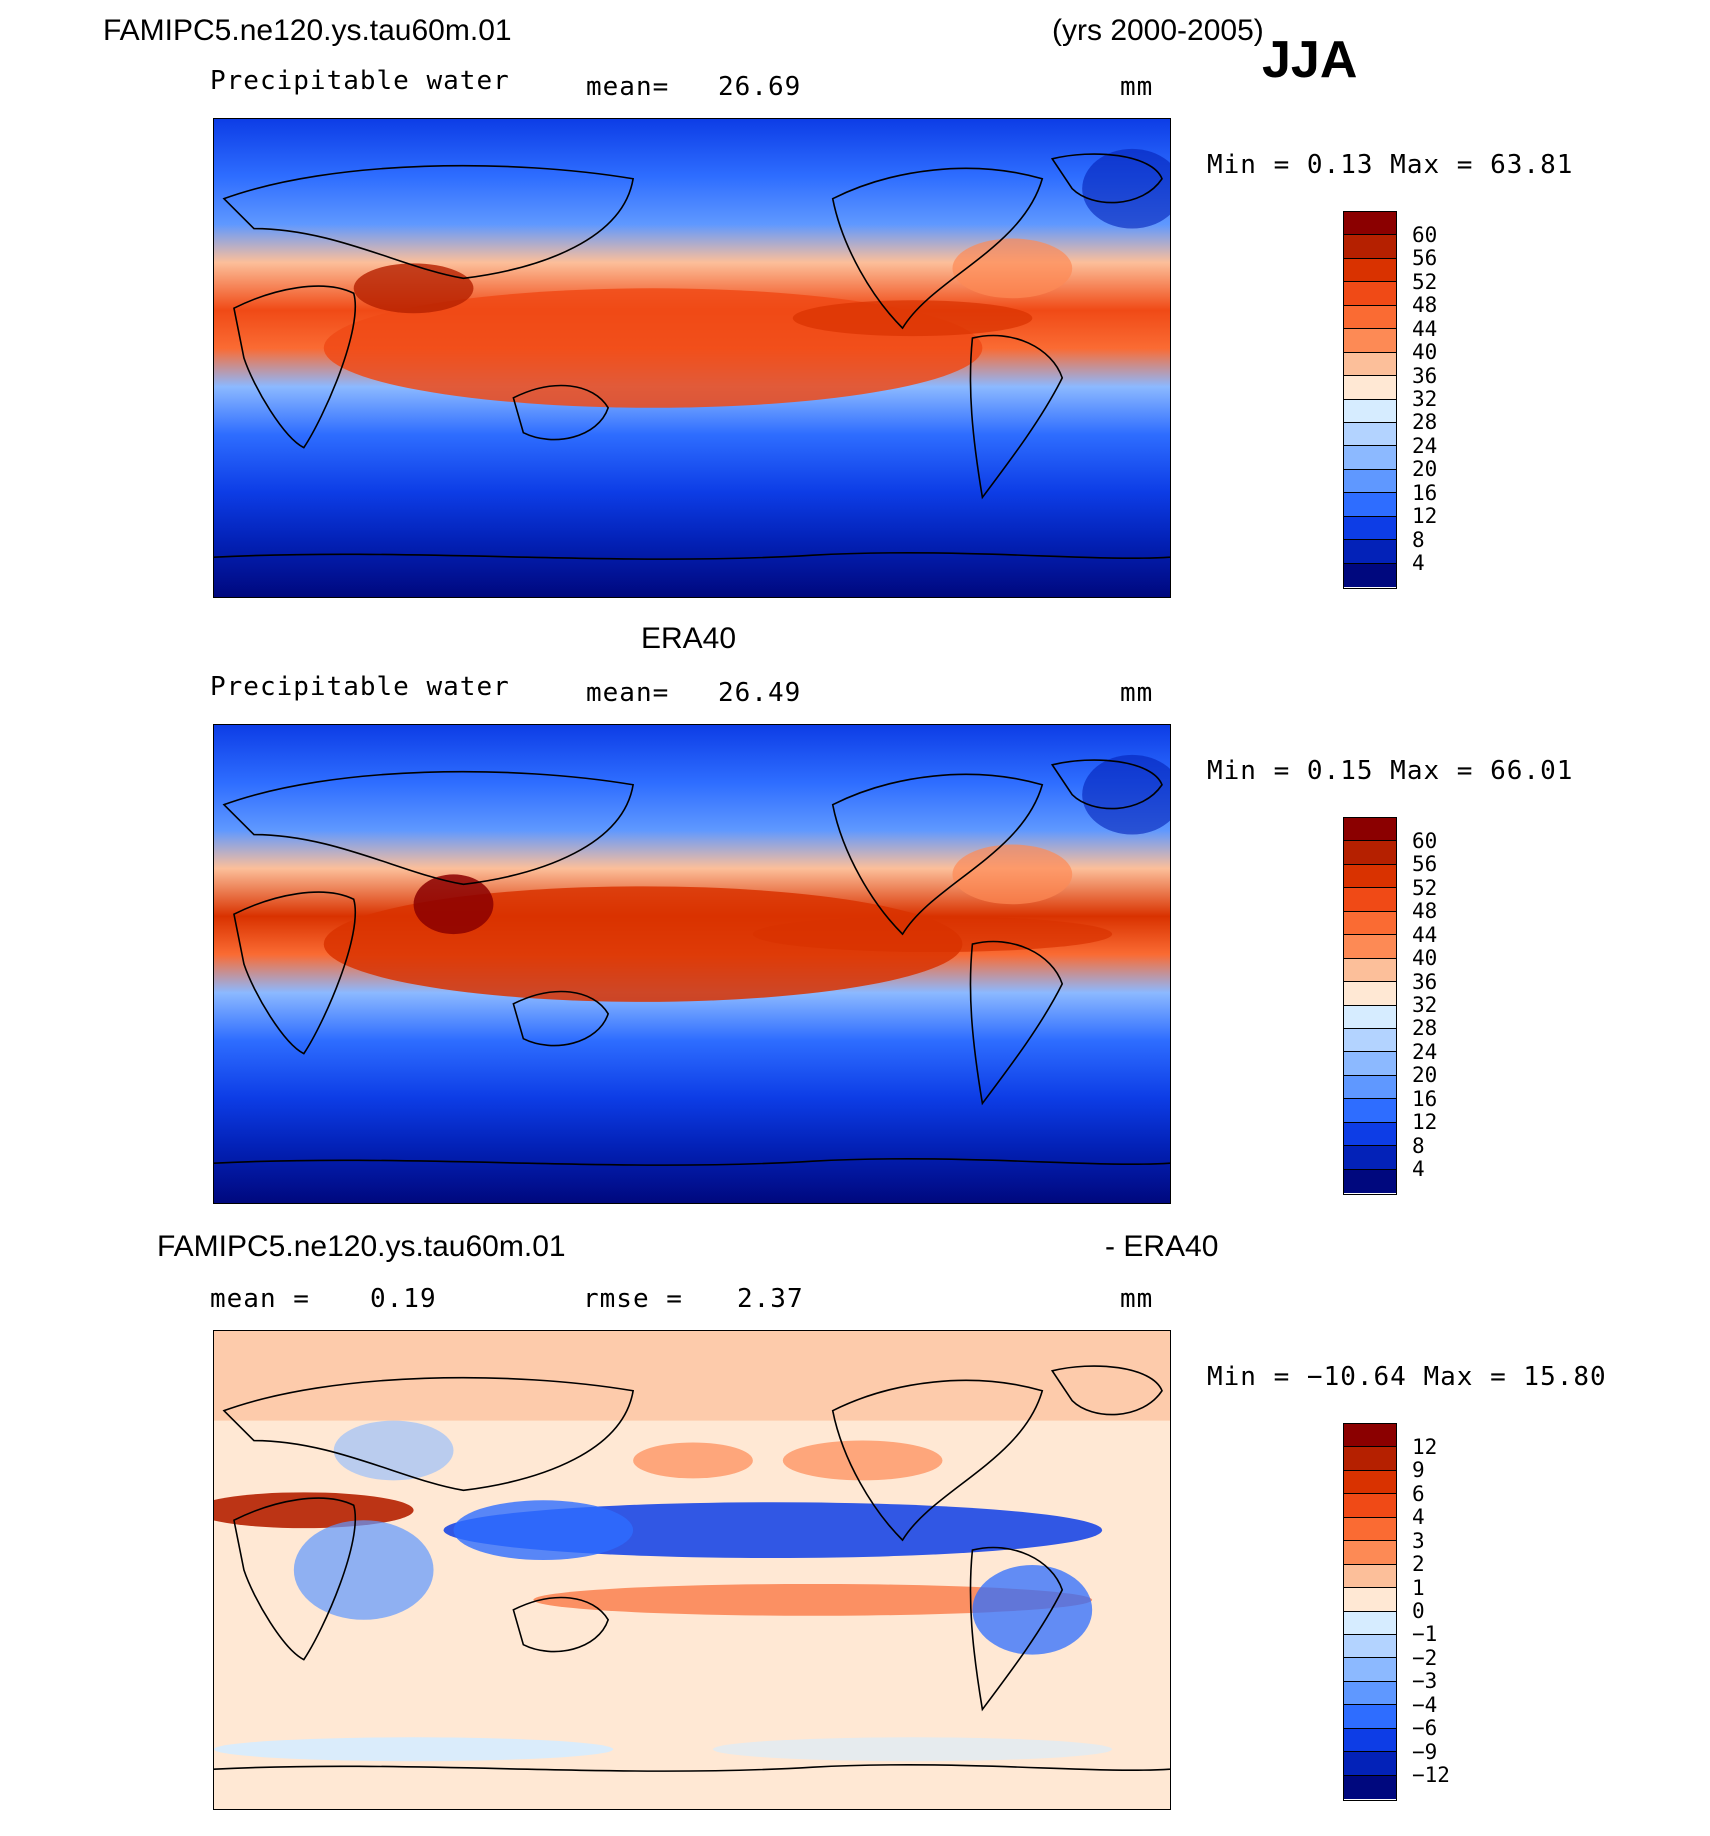 This screenshot has height=1836, width=1710. What do you see at coordinates (1137, 1299) in the screenshot?
I see `panel3-units: mm` at bounding box center [1137, 1299].